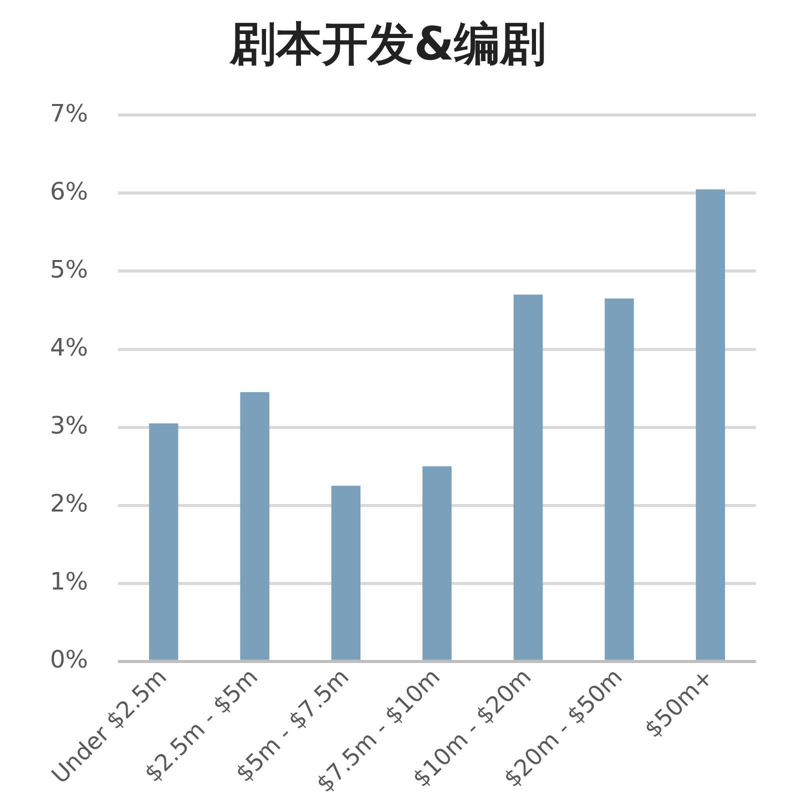  Describe the element at coordinates (69, 113) in the screenshot. I see `y-tick-label: 7%` at that location.